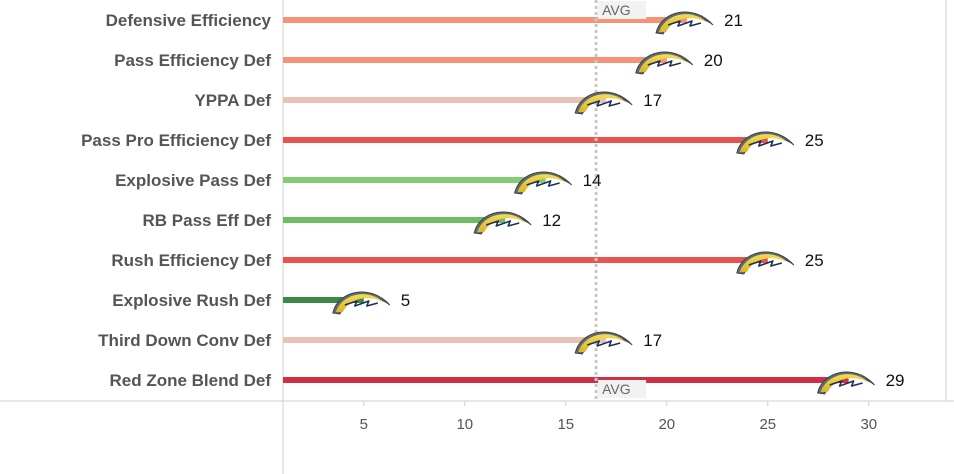 The width and height of the screenshot is (954, 474). What do you see at coordinates (207, 220) in the screenshot?
I see `category-label: RB Pass Eff Def` at bounding box center [207, 220].